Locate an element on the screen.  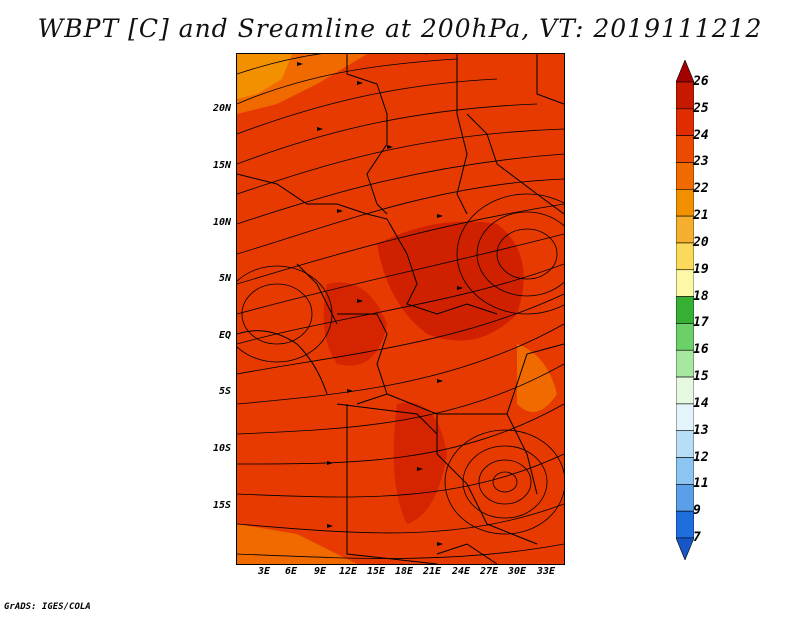
x-tick-label: 27E is located at coordinates (489, 571).